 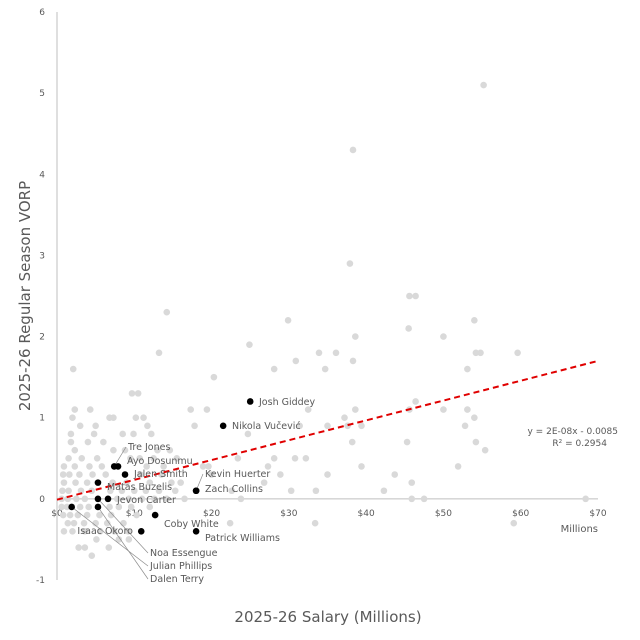 I want to click on point-label: Tre Jones, so click(x=148, y=447).